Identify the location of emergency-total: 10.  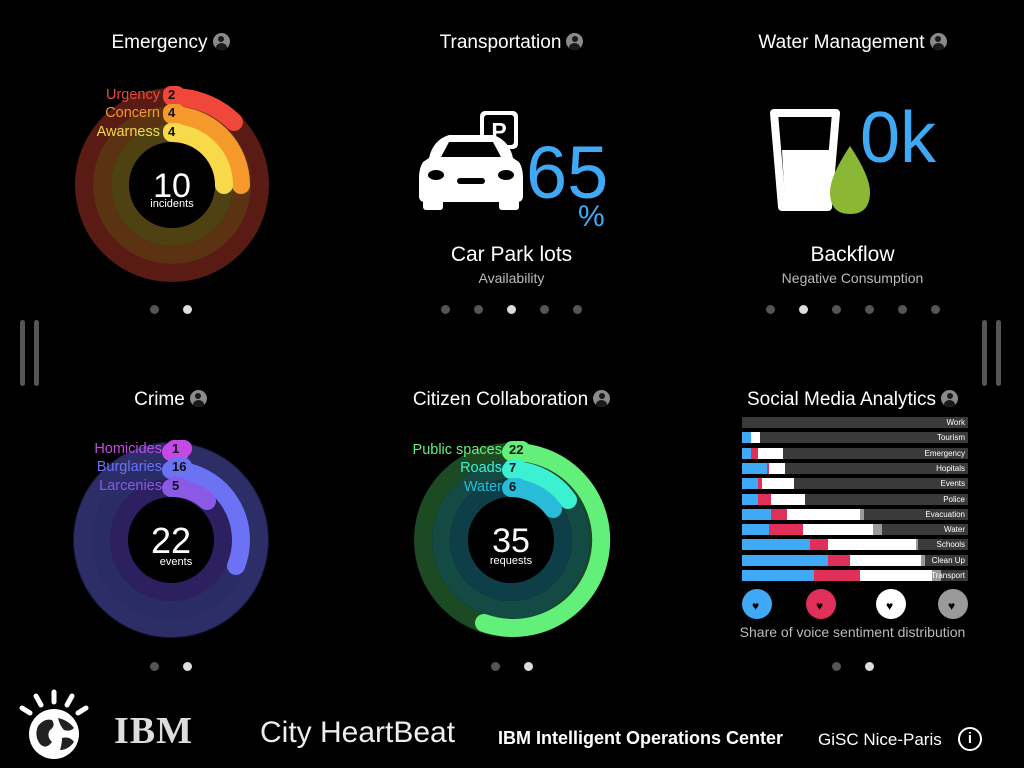
(172, 186).